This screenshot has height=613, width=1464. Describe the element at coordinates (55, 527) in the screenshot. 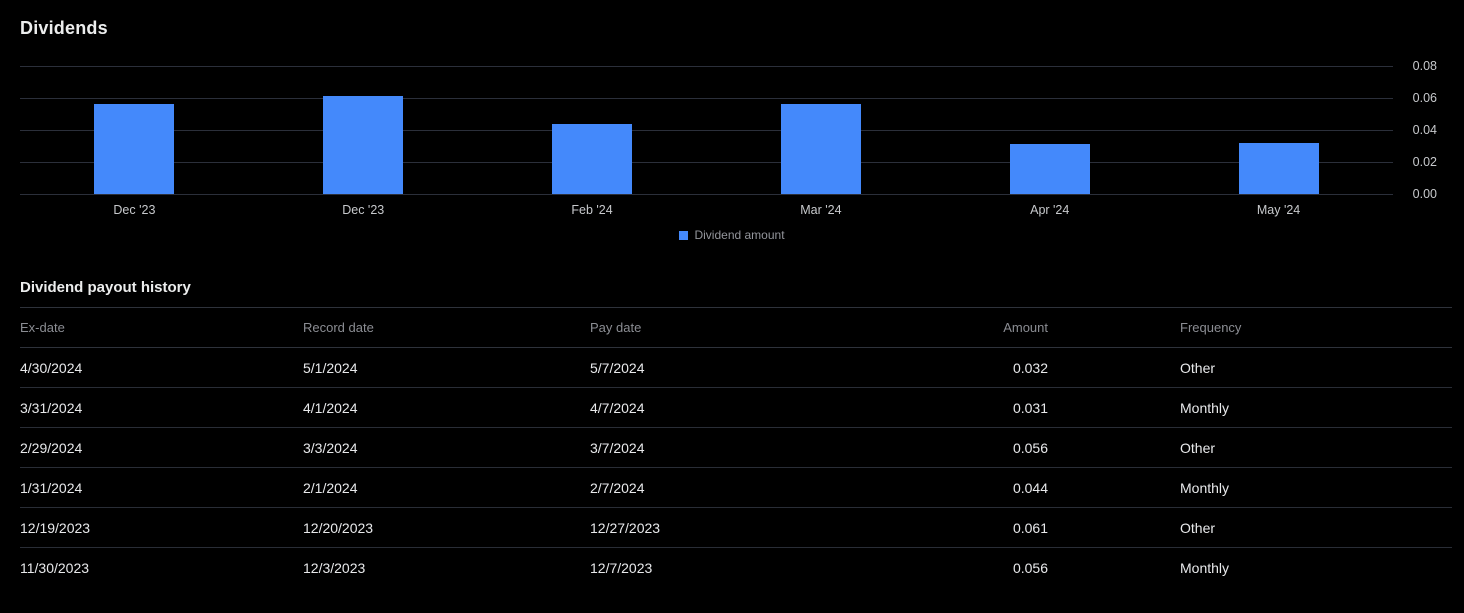

I see `cell-ex-date: 12/19/2023` at that location.